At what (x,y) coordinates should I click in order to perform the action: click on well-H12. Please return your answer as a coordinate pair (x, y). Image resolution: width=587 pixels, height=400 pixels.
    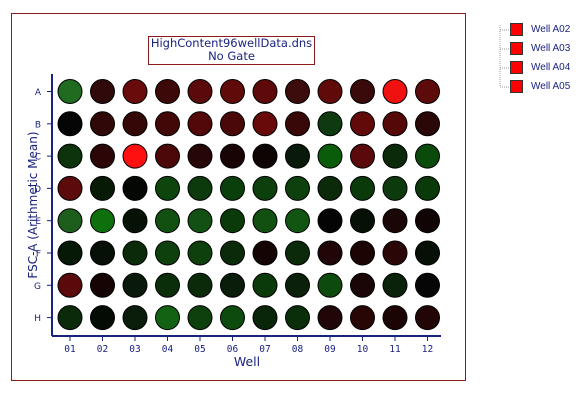
    Looking at the image, I should click on (427, 318).